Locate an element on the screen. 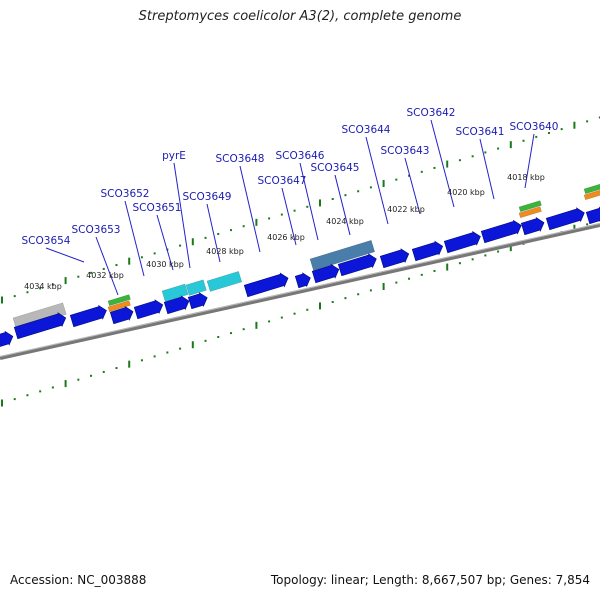 The width and height of the screenshot is (600, 600). gene-label: SCO3647 is located at coordinates (282, 181).